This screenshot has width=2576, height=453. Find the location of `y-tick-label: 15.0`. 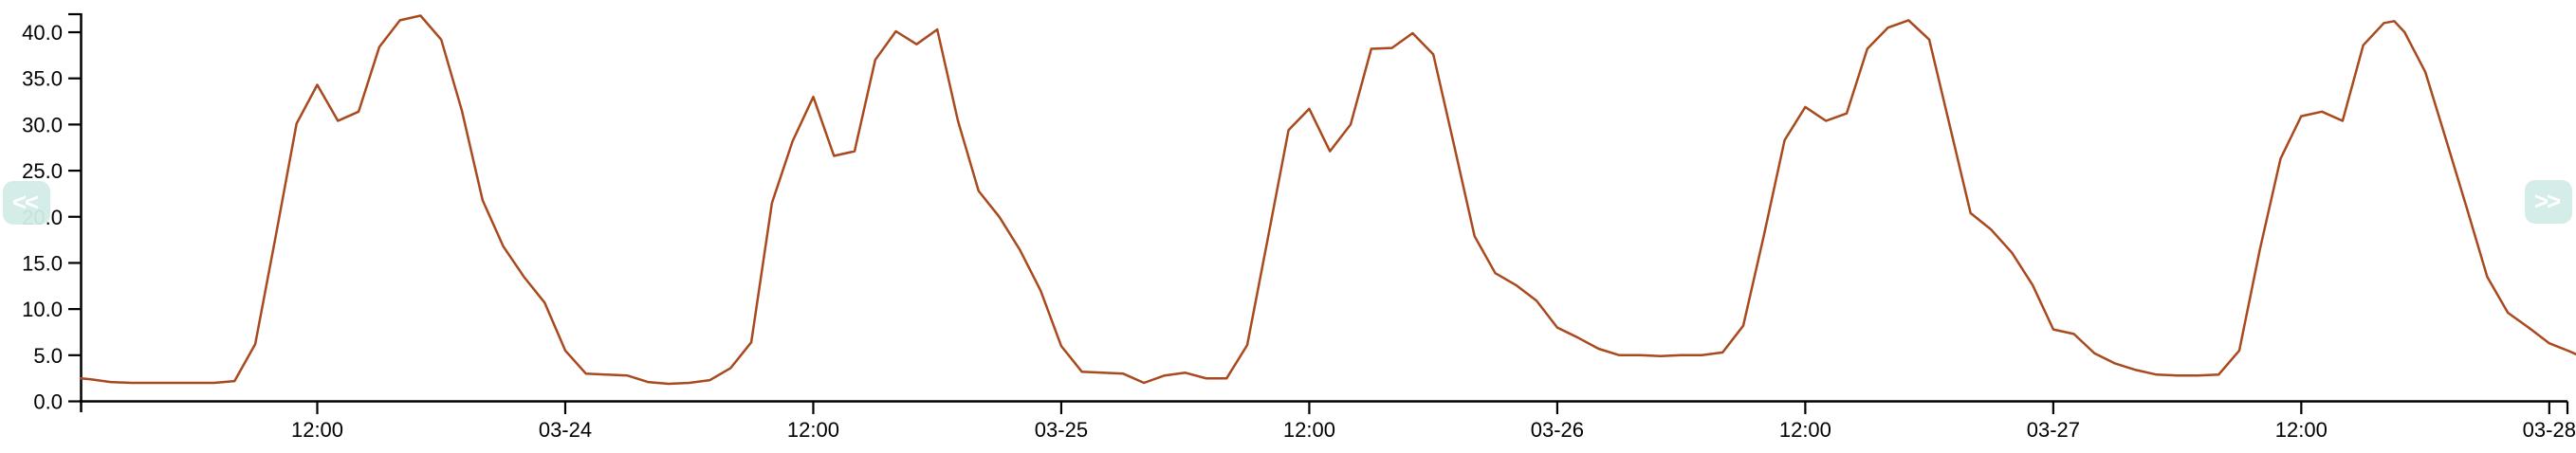

y-tick-label: 15.0 is located at coordinates (42, 263).